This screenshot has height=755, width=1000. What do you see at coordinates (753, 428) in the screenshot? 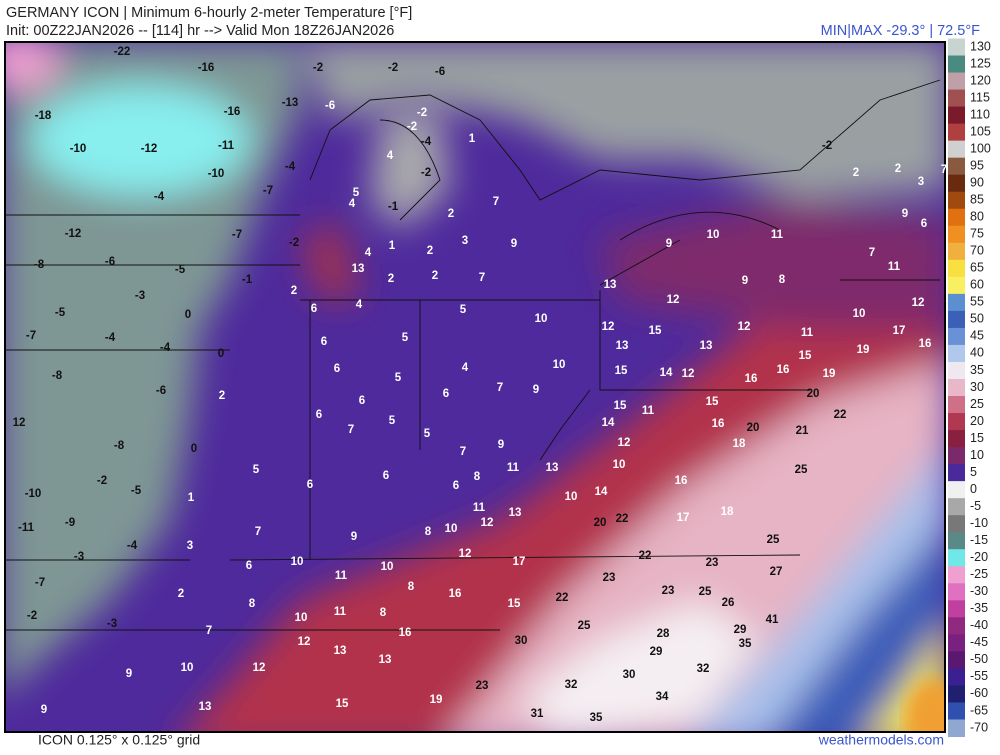
I see `temperature-label: 20` at bounding box center [753, 428].